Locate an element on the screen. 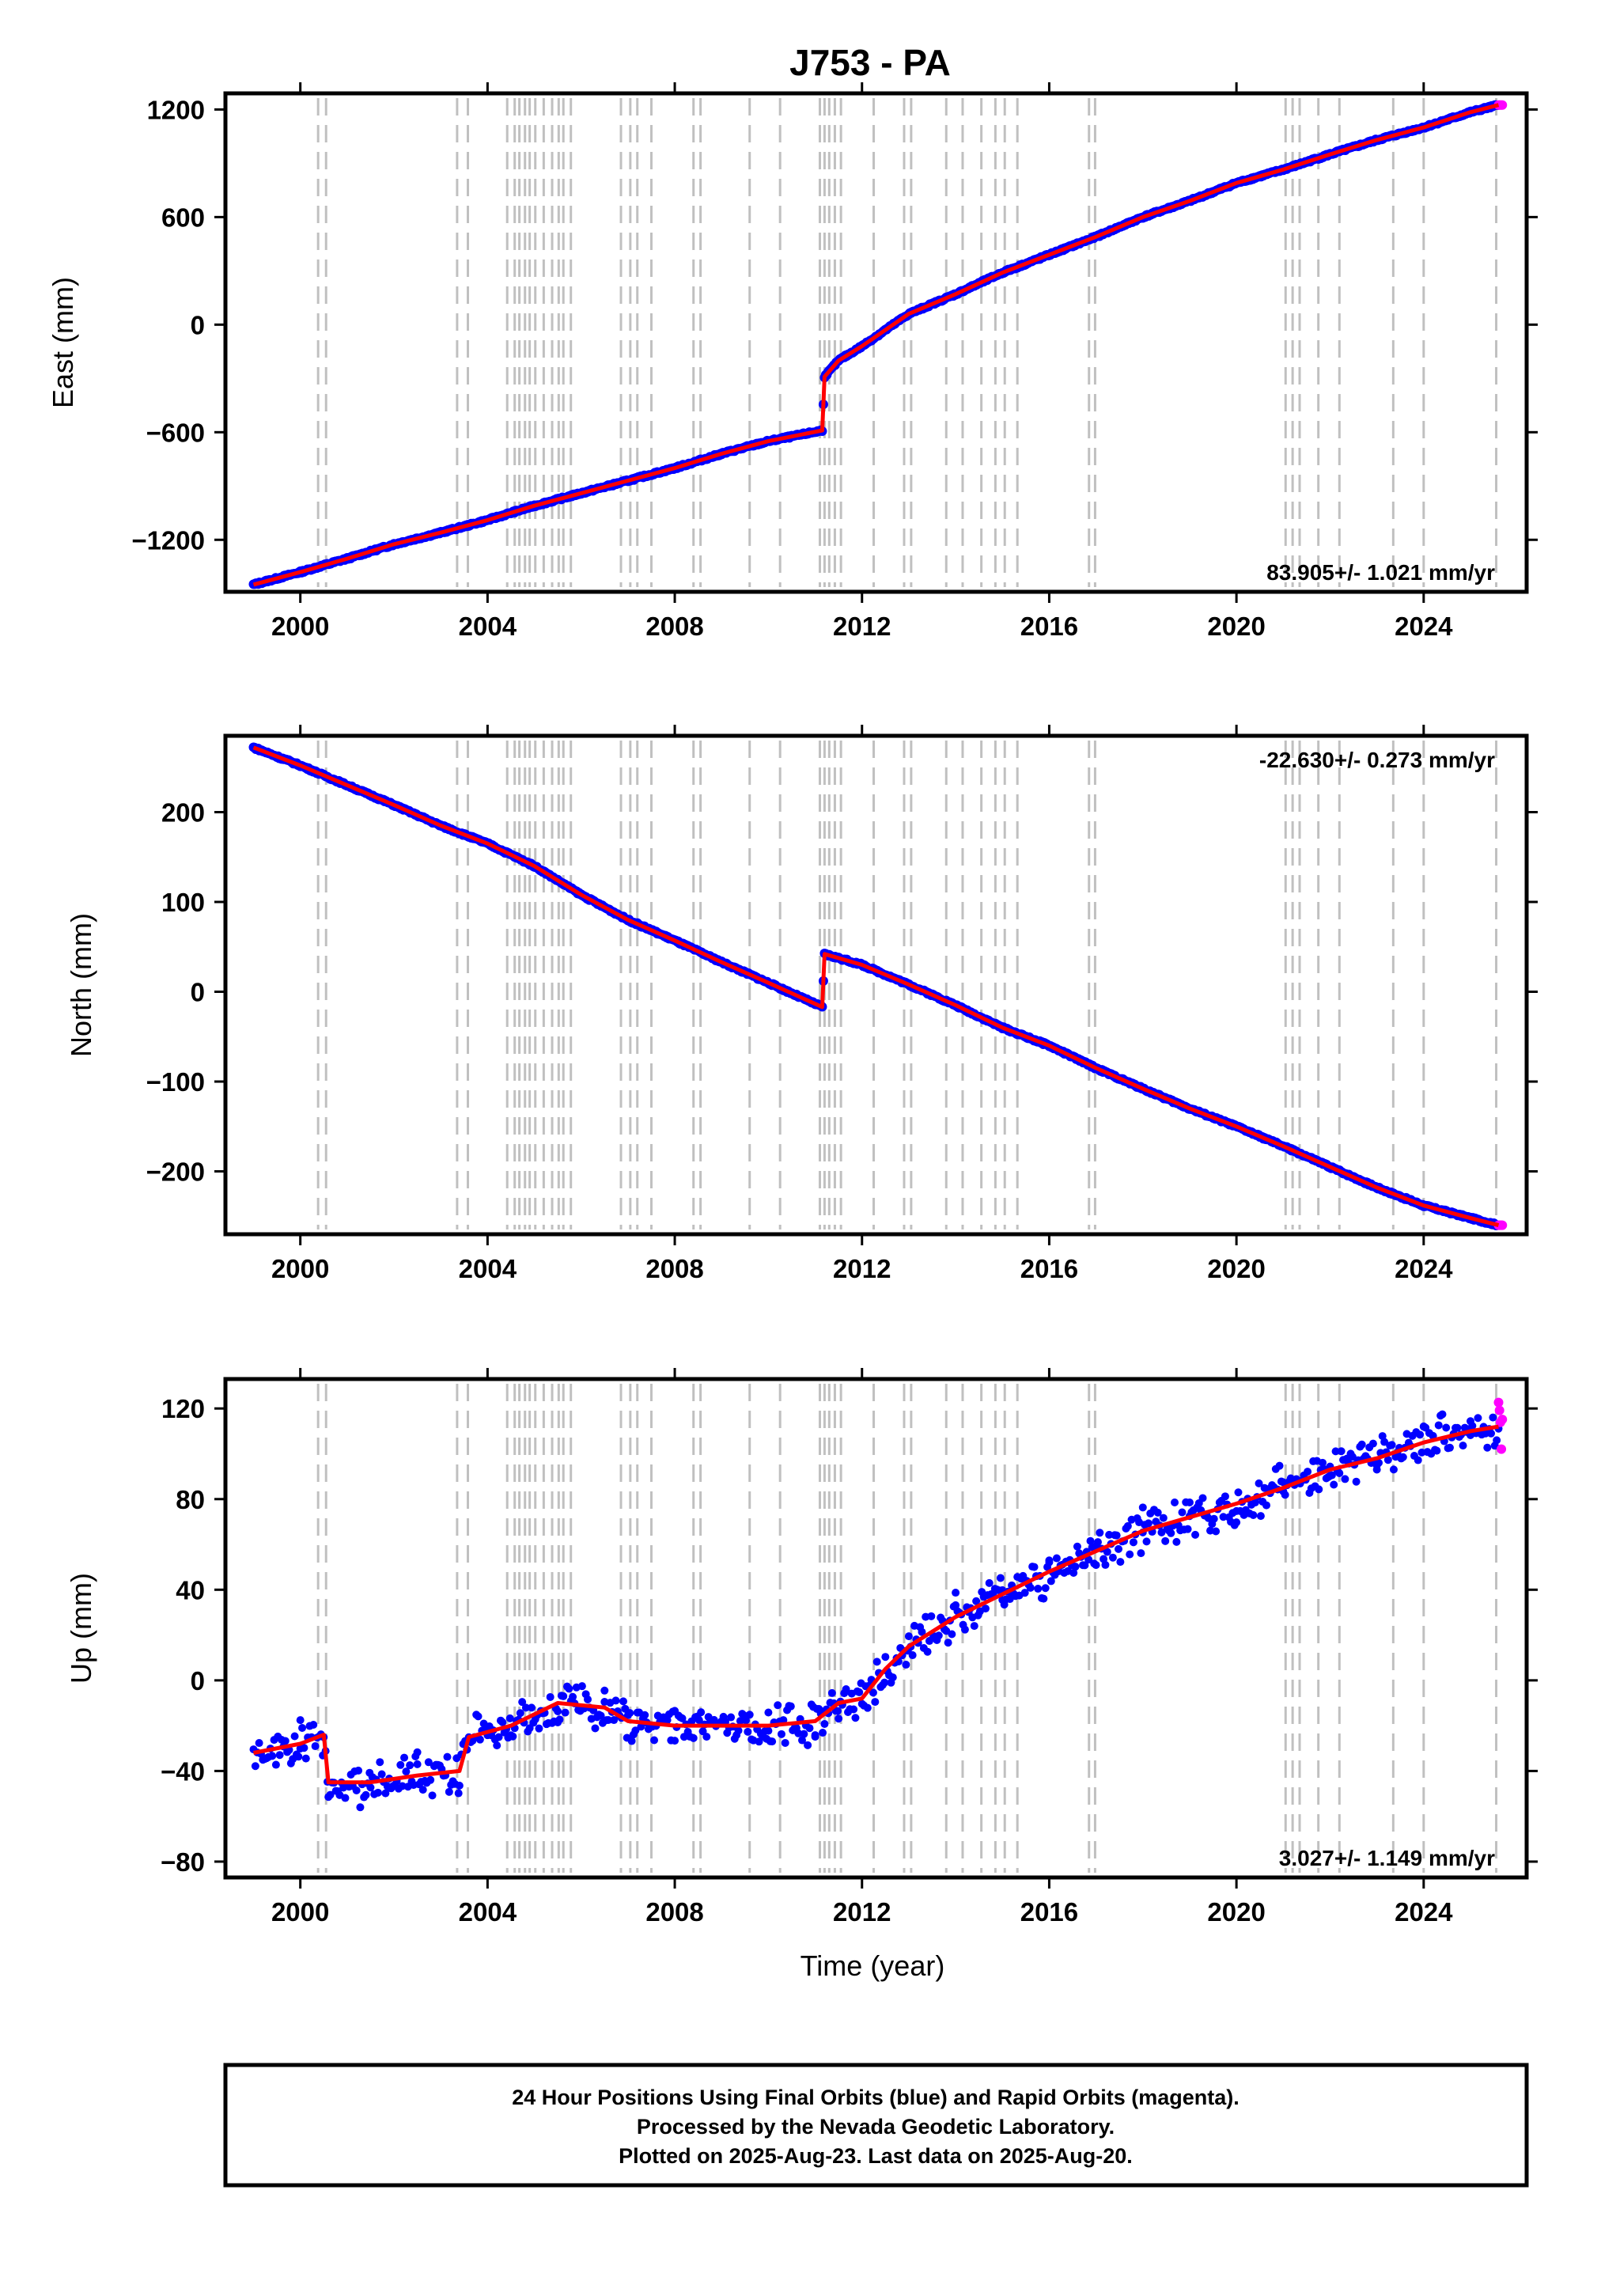 This screenshot has height=2296, width=1601. up-model-line is located at coordinates (876, 1604).